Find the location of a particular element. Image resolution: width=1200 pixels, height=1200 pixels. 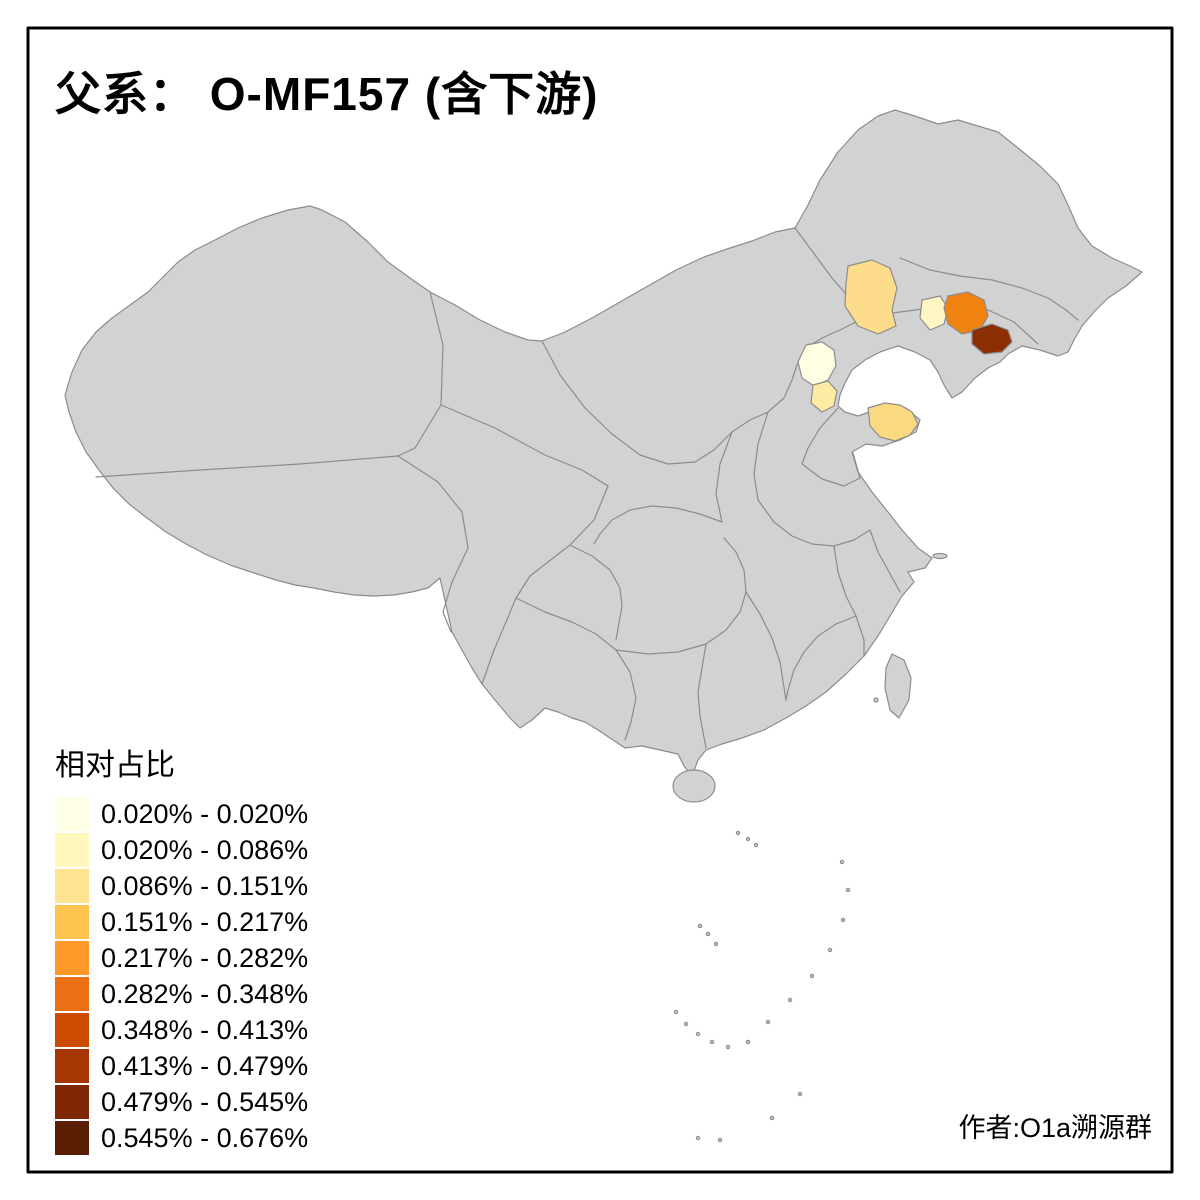

legend-row: 0.020% - 0.086% is located at coordinates (181, 850).